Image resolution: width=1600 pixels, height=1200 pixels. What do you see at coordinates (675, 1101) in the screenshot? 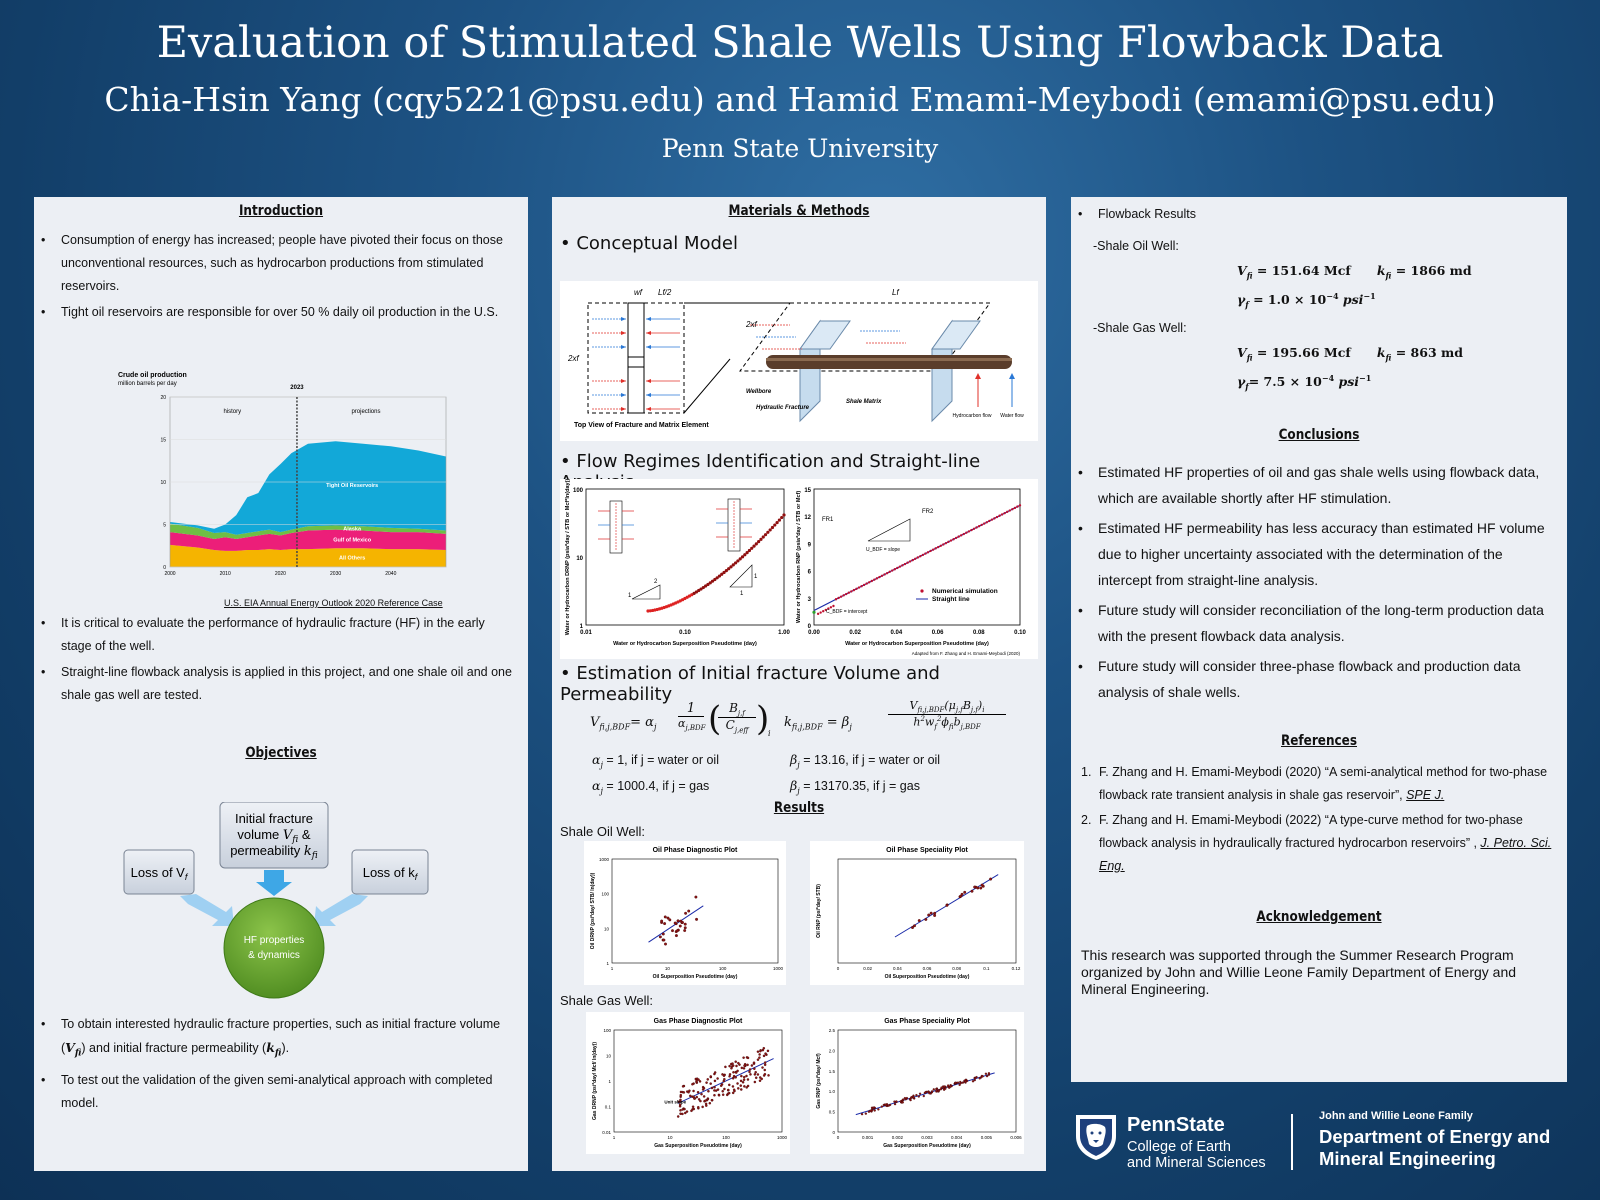
I see `plot-note: Unit slope` at bounding box center [675, 1101].